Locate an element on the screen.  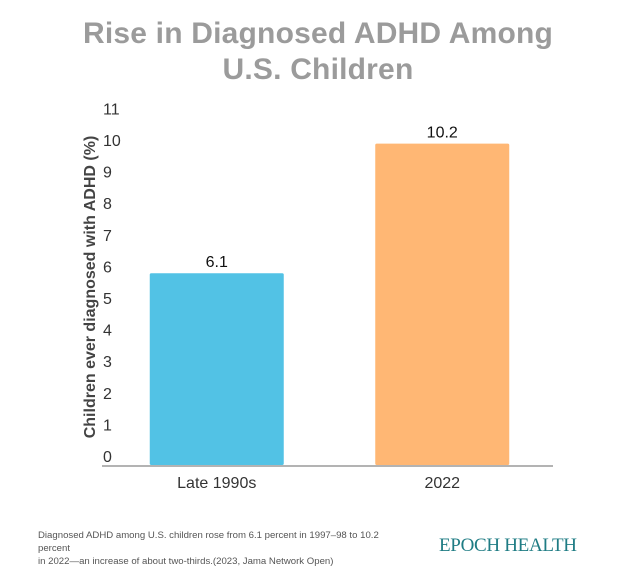
y-axis-ticks: 0 1 2 3 4 5 6 7 8 9 10 11 is located at coordinates (112, 283).